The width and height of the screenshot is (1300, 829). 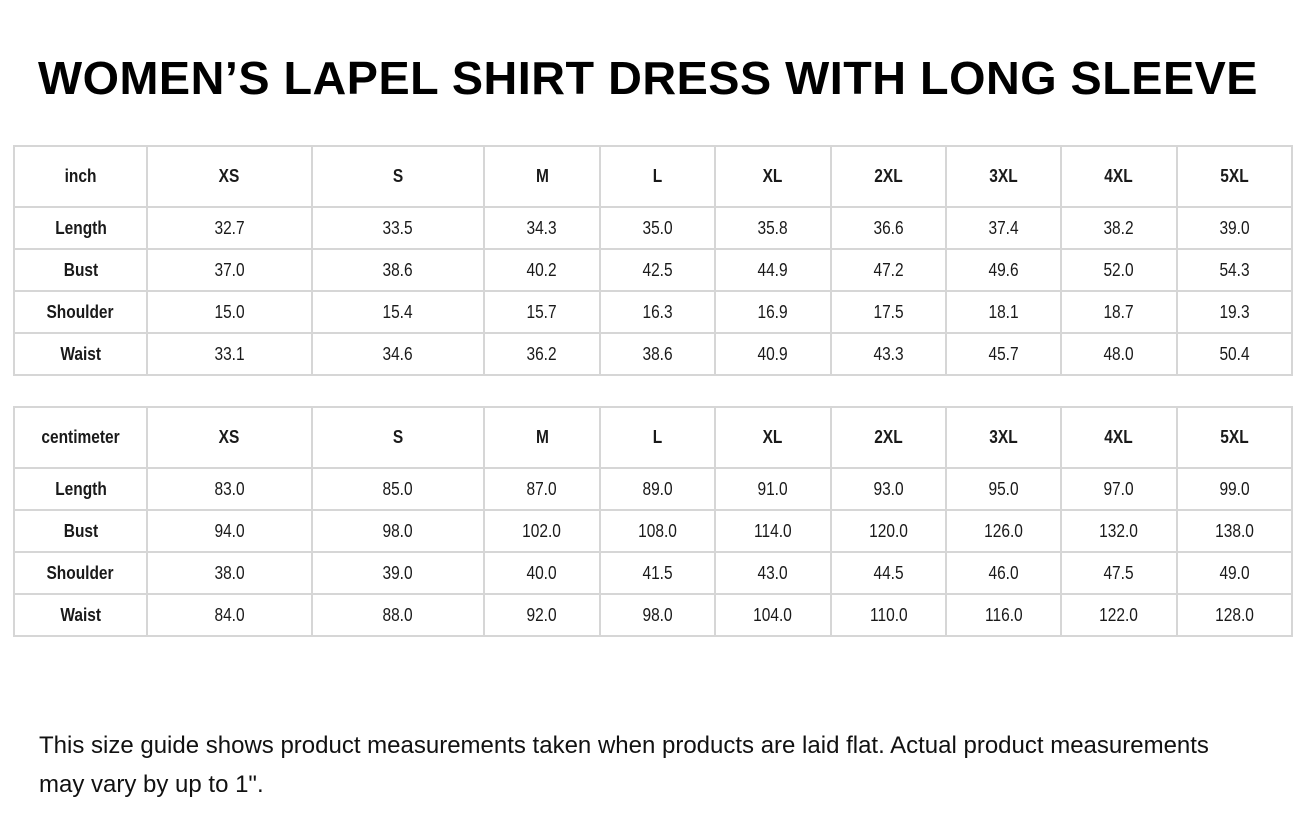 I want to click on measurement-cell-text: 38.2, so click(x=1119, y=227).